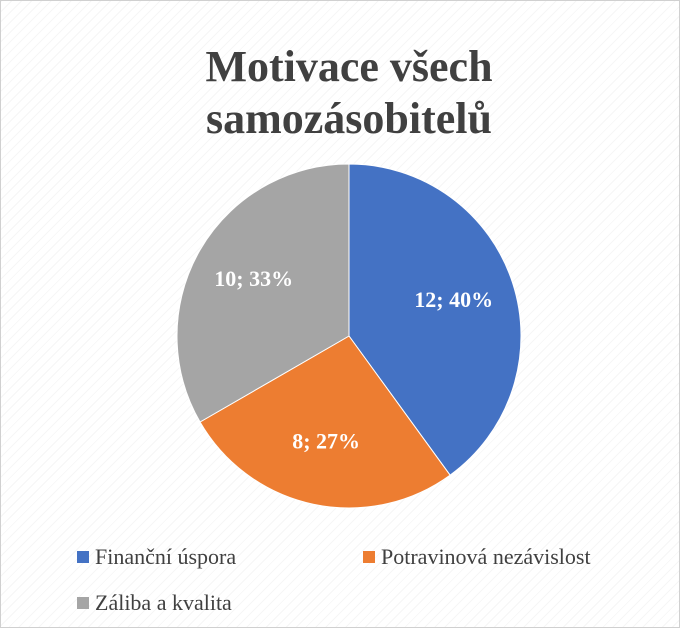 This screenshot has width=680, height=628. Describe the element at coordinates (326, 441) in the screenshot. I see `data-label: 8; 27%` at that location.